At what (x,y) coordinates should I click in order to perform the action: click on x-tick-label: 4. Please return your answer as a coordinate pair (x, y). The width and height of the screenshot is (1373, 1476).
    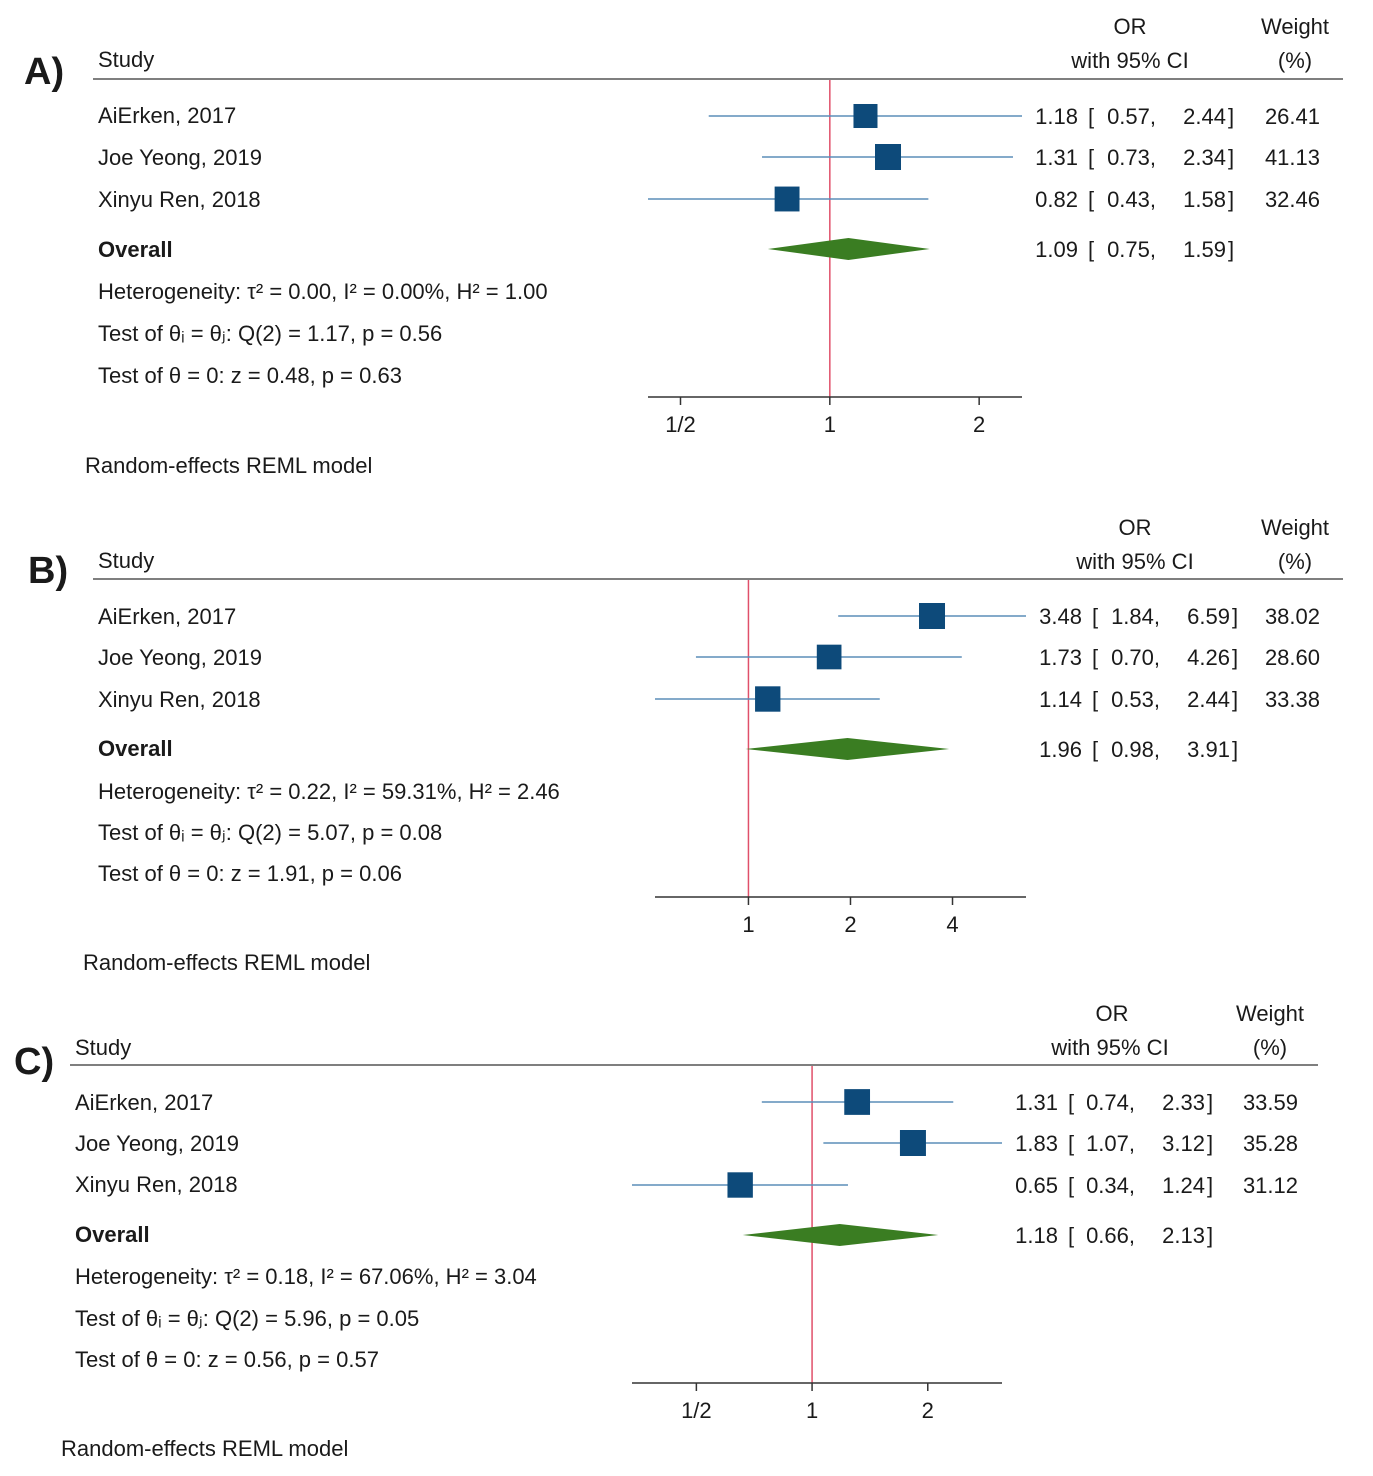
    Looking at the image, I should click on (952, 924).